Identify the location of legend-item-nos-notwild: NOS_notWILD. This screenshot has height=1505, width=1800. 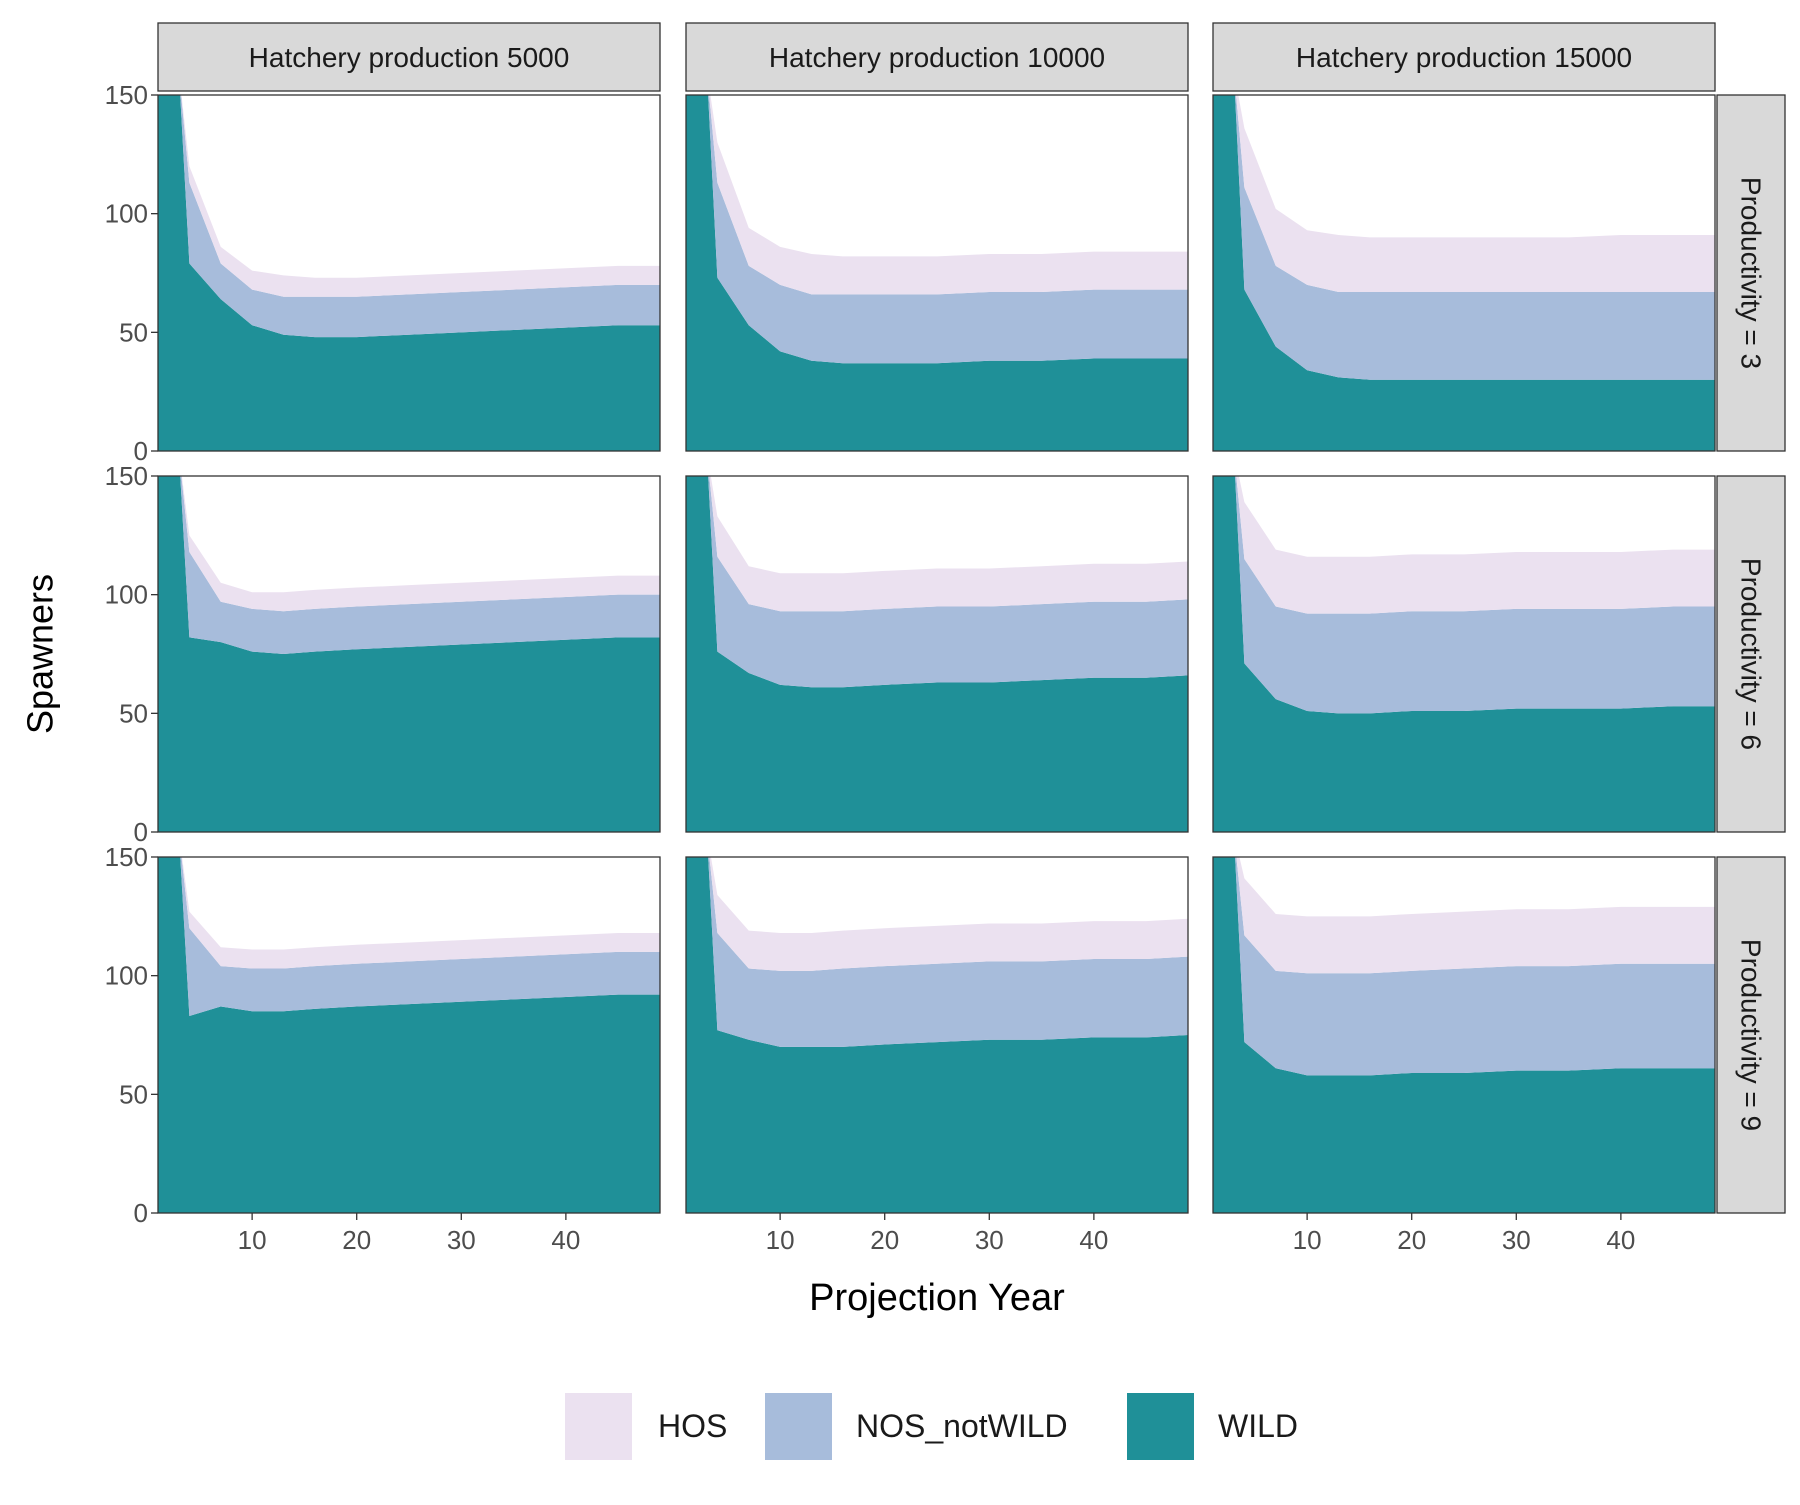
(916, 1426).